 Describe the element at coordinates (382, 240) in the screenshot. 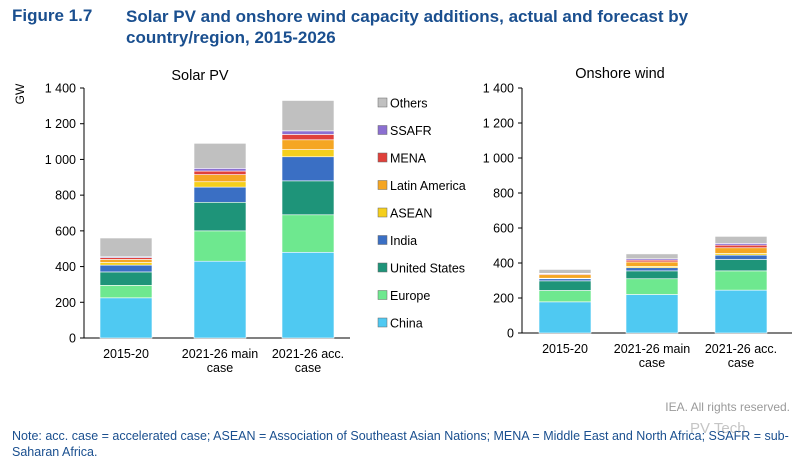

I see `legend-swatch-india` at that location.